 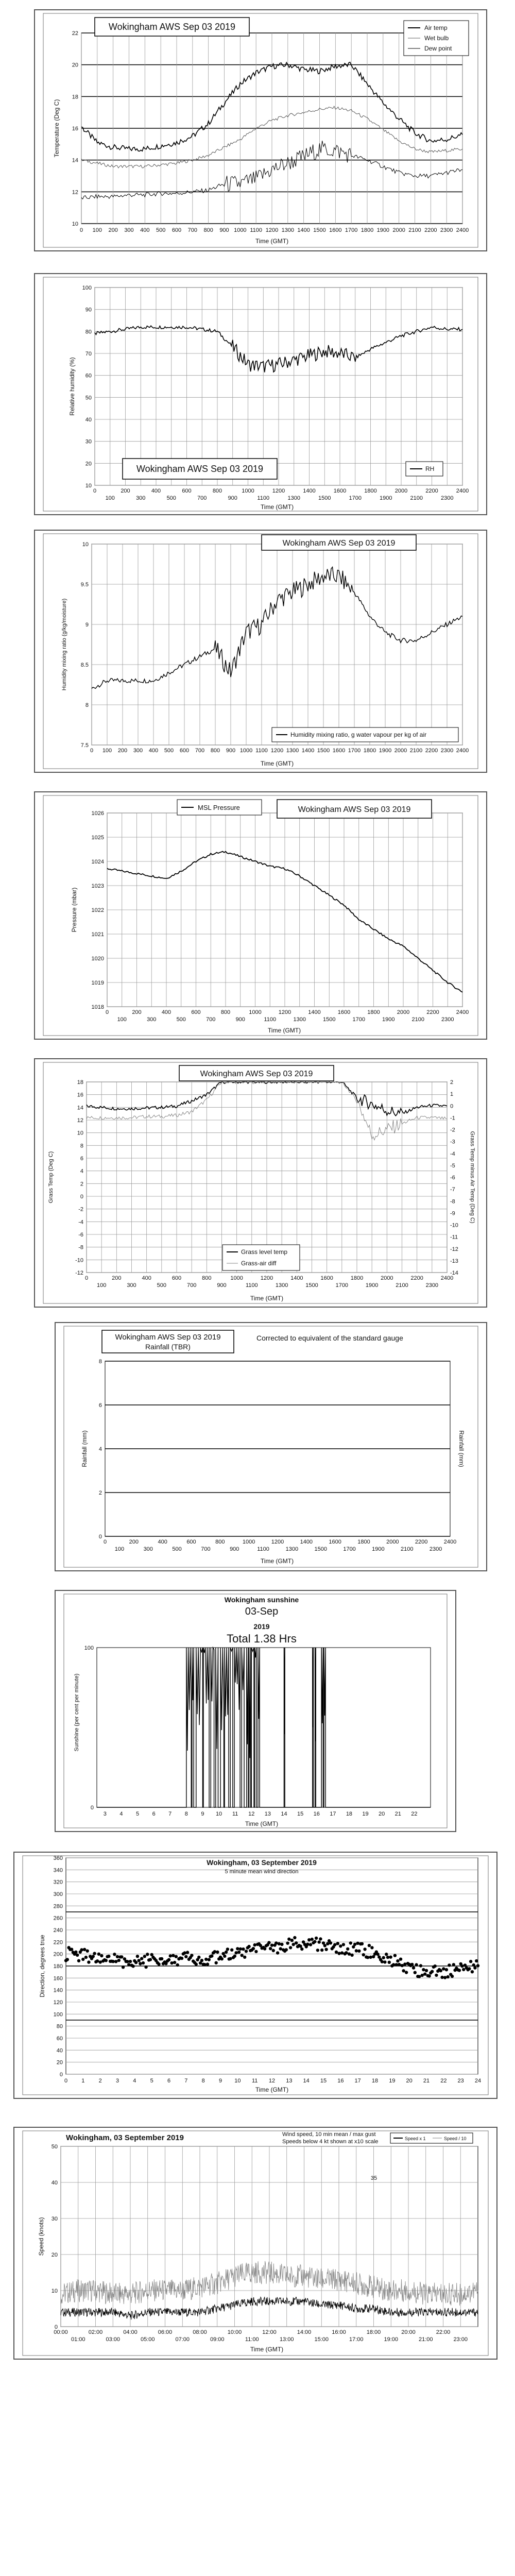 What do you see at coordinates (88, 376) in the screenshot?
I see `y-tick-label: 60` at bounding box center [88, 376].